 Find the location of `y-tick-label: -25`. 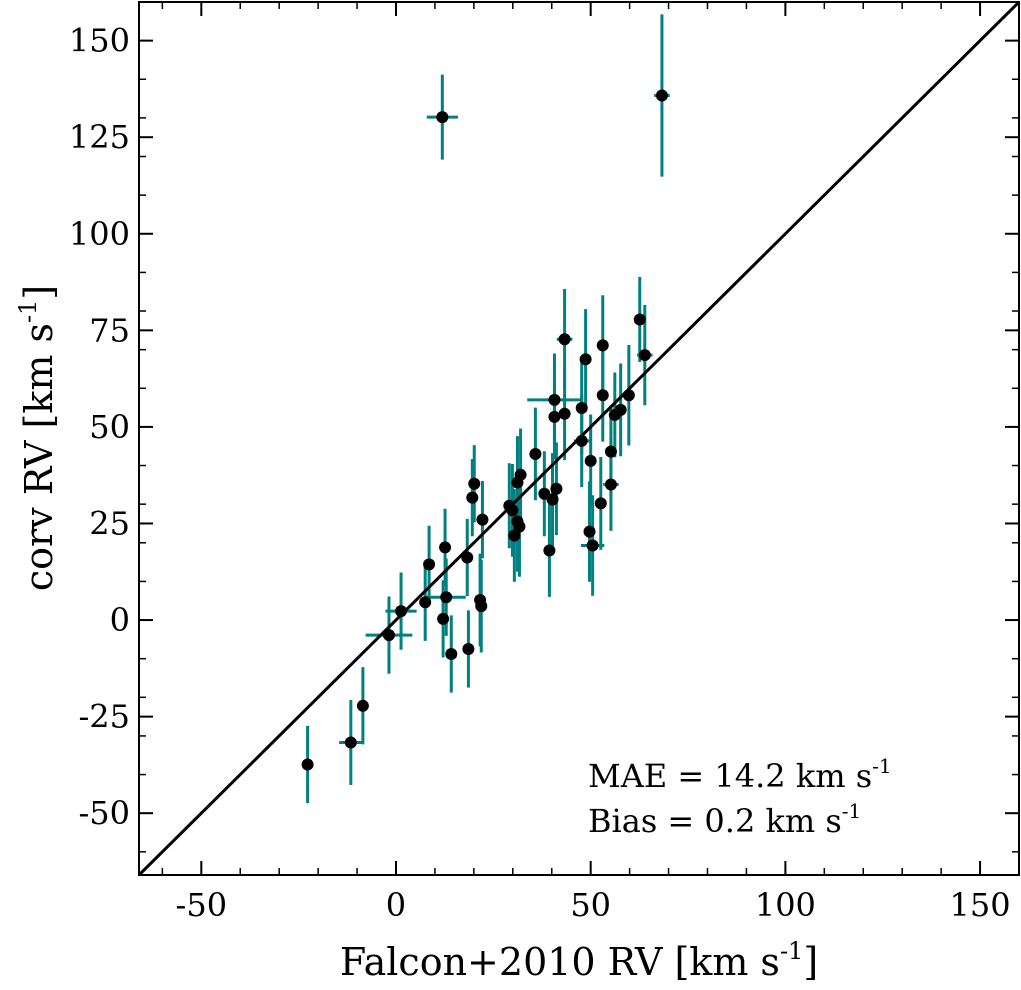

y-tick-label: -25 is located at coordinates (104, 717).